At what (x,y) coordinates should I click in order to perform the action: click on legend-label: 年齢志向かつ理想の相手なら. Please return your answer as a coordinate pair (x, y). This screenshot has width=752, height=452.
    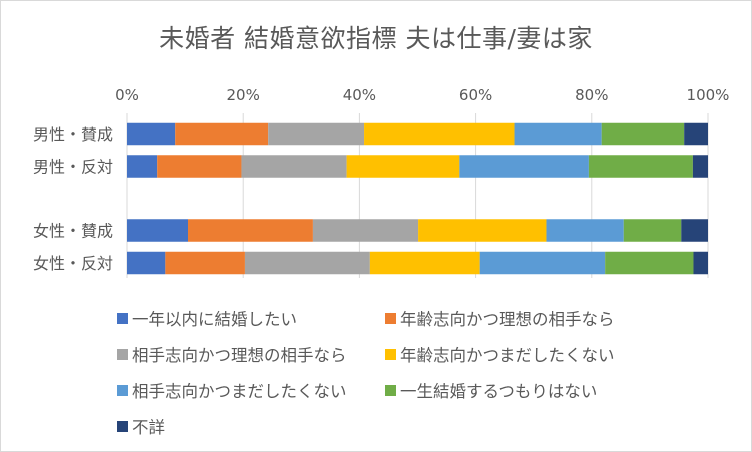
    Looking at the image, I should click on (507, 319).